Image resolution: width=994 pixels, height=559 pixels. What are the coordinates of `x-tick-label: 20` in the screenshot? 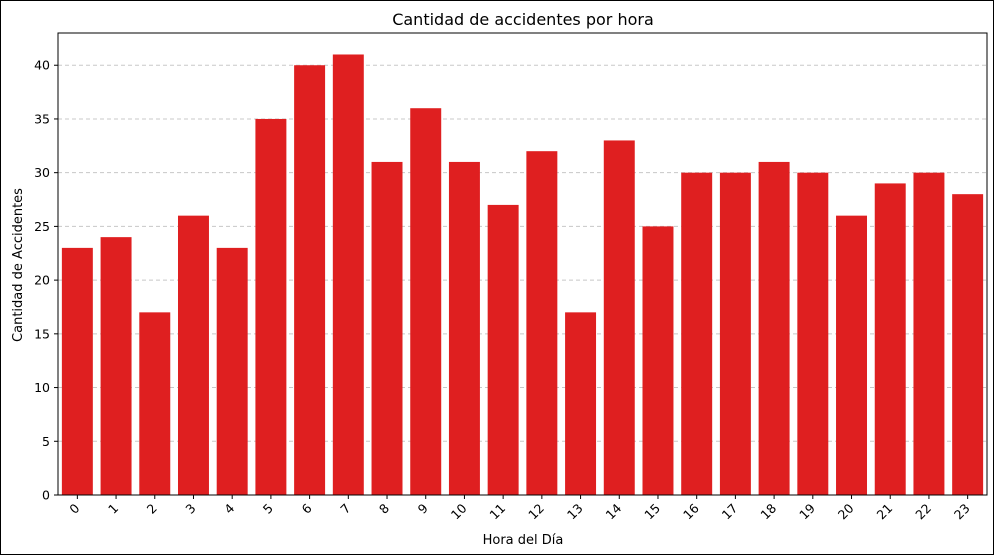 It's located at (846, 511).